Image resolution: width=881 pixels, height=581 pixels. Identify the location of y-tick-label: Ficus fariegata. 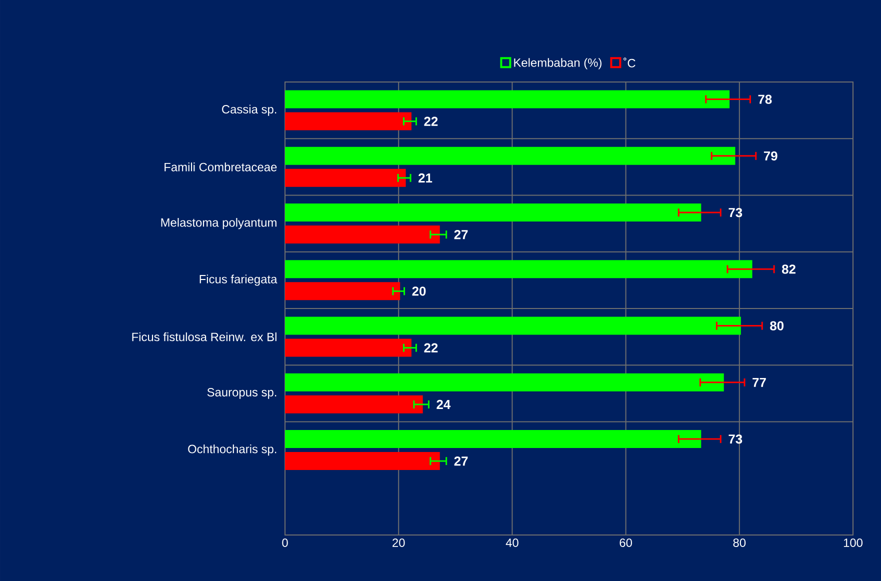
(239, 280).